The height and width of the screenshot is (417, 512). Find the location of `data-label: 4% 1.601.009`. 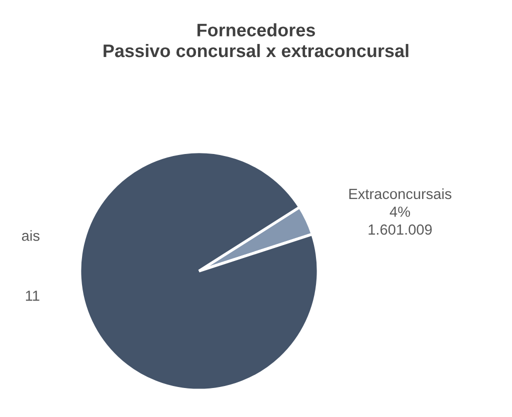

data-label: 4% 1.601.009 is located at coordinates (400, 220).